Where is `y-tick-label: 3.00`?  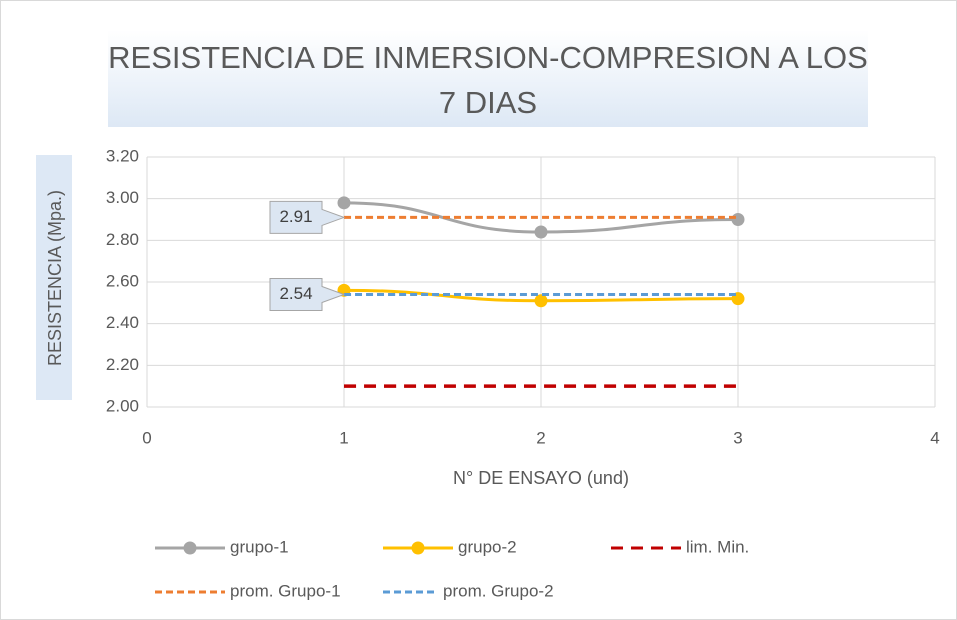 y-tick-label: 3.00 is located at coordinates (122, 197).